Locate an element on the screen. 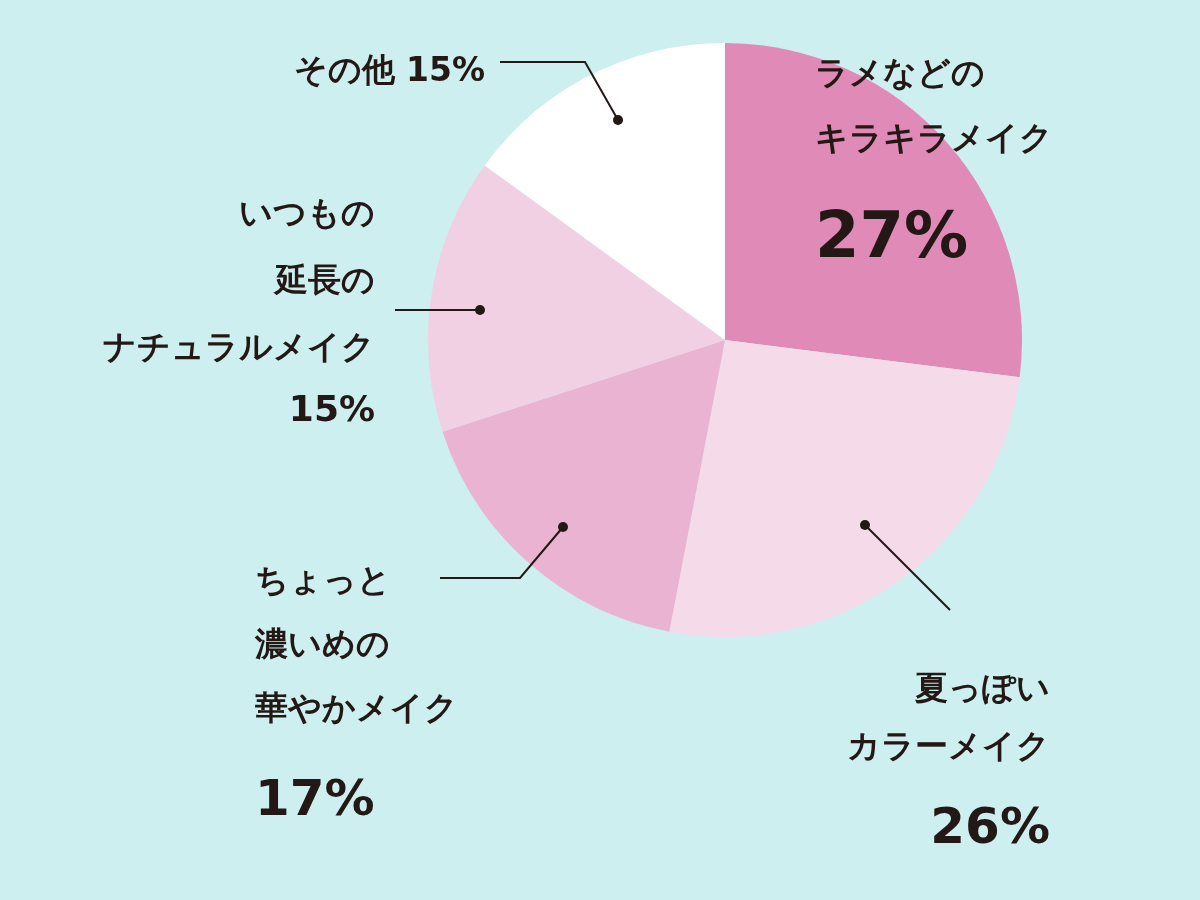 Image resolution: width=1200 pixels, height=900 pixels. slice-label: ちょっと濃いめの華やかメイク is located at coordinates (356, 643).